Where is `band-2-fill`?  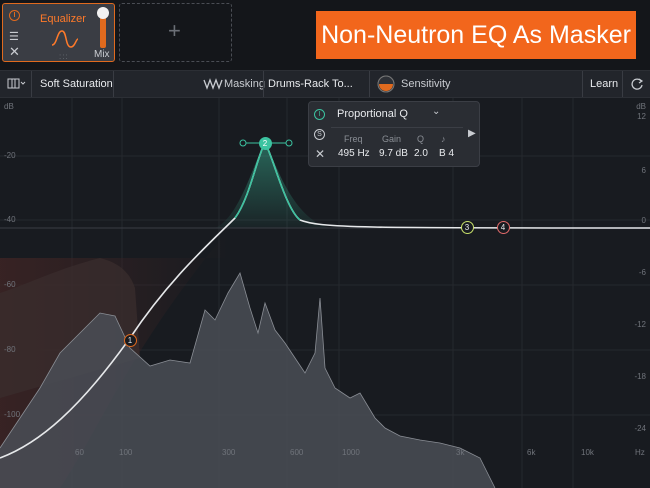 band-2-fill is located at coordinates (272, 185).